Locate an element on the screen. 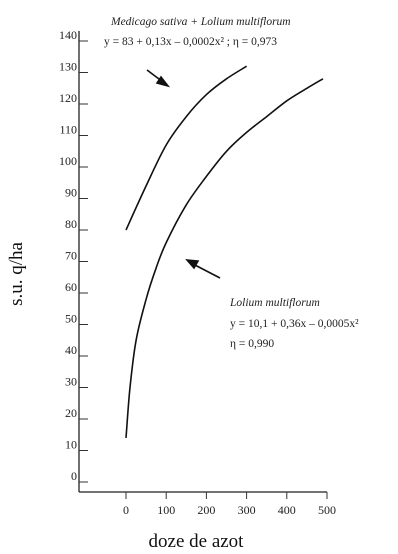 Image resolution: width=398 pixels, height=554 pixels. x-tick-label: 500 is located at coordinates (327, 510).